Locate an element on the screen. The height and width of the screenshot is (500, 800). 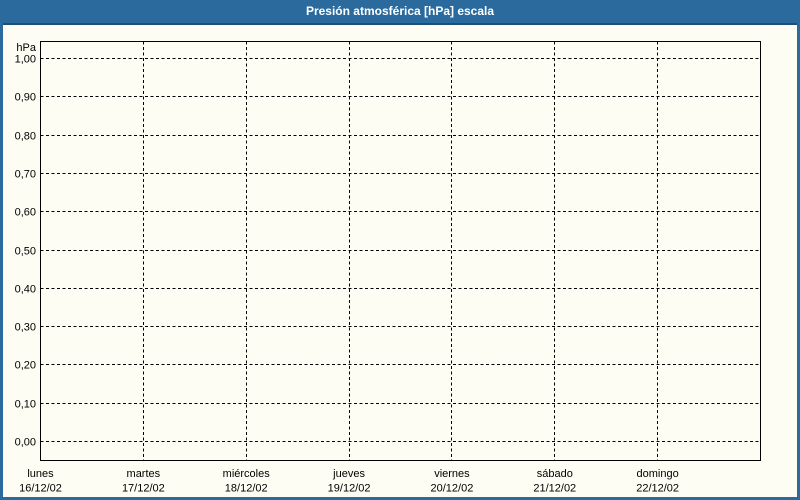
y-tick-label: 0,00 is located at coordinates (25, 443).